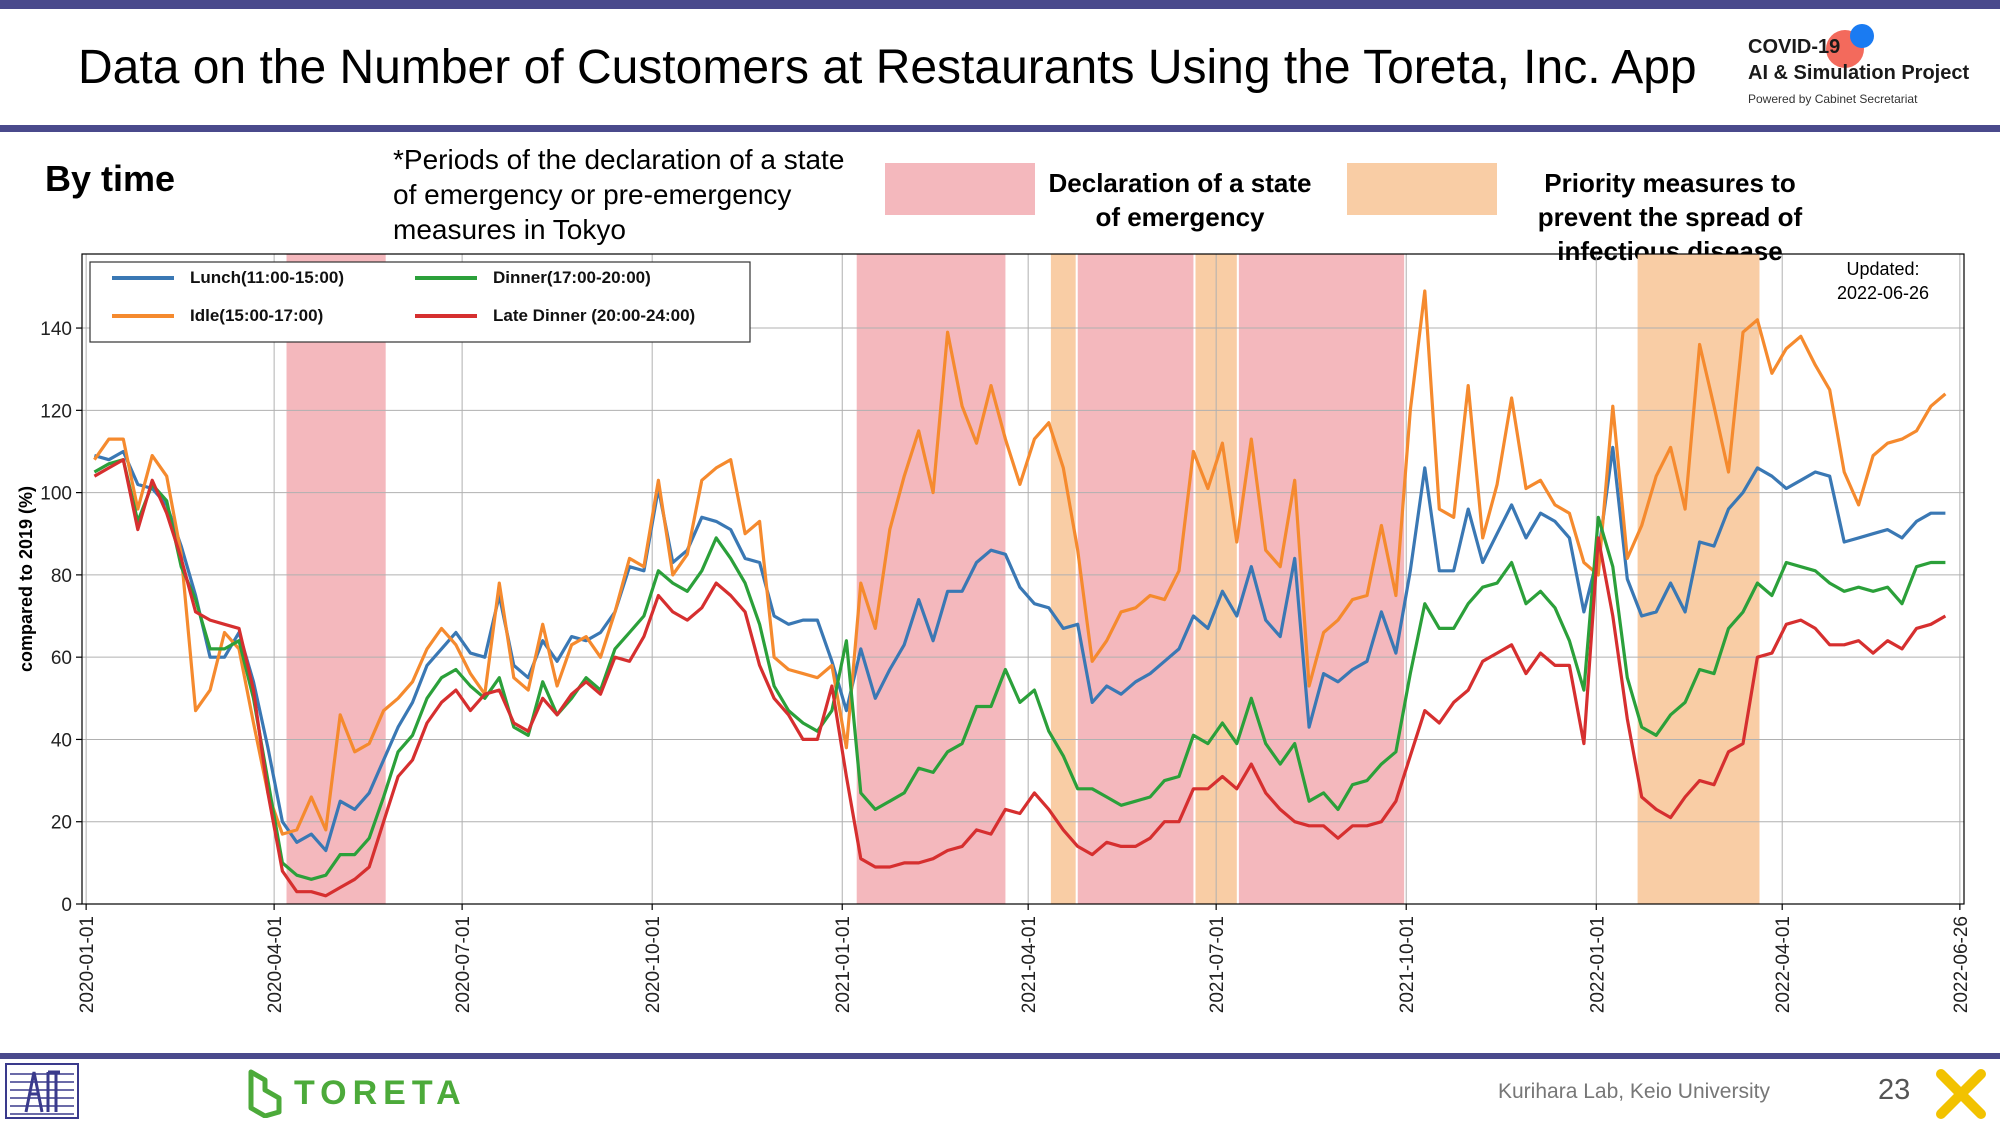 This screenshot has height=1125, width=2000. What do you see at coordinates (1063, 579) in the screenshot?
I see `priority-period-band` at bounding box center [1063, 579].